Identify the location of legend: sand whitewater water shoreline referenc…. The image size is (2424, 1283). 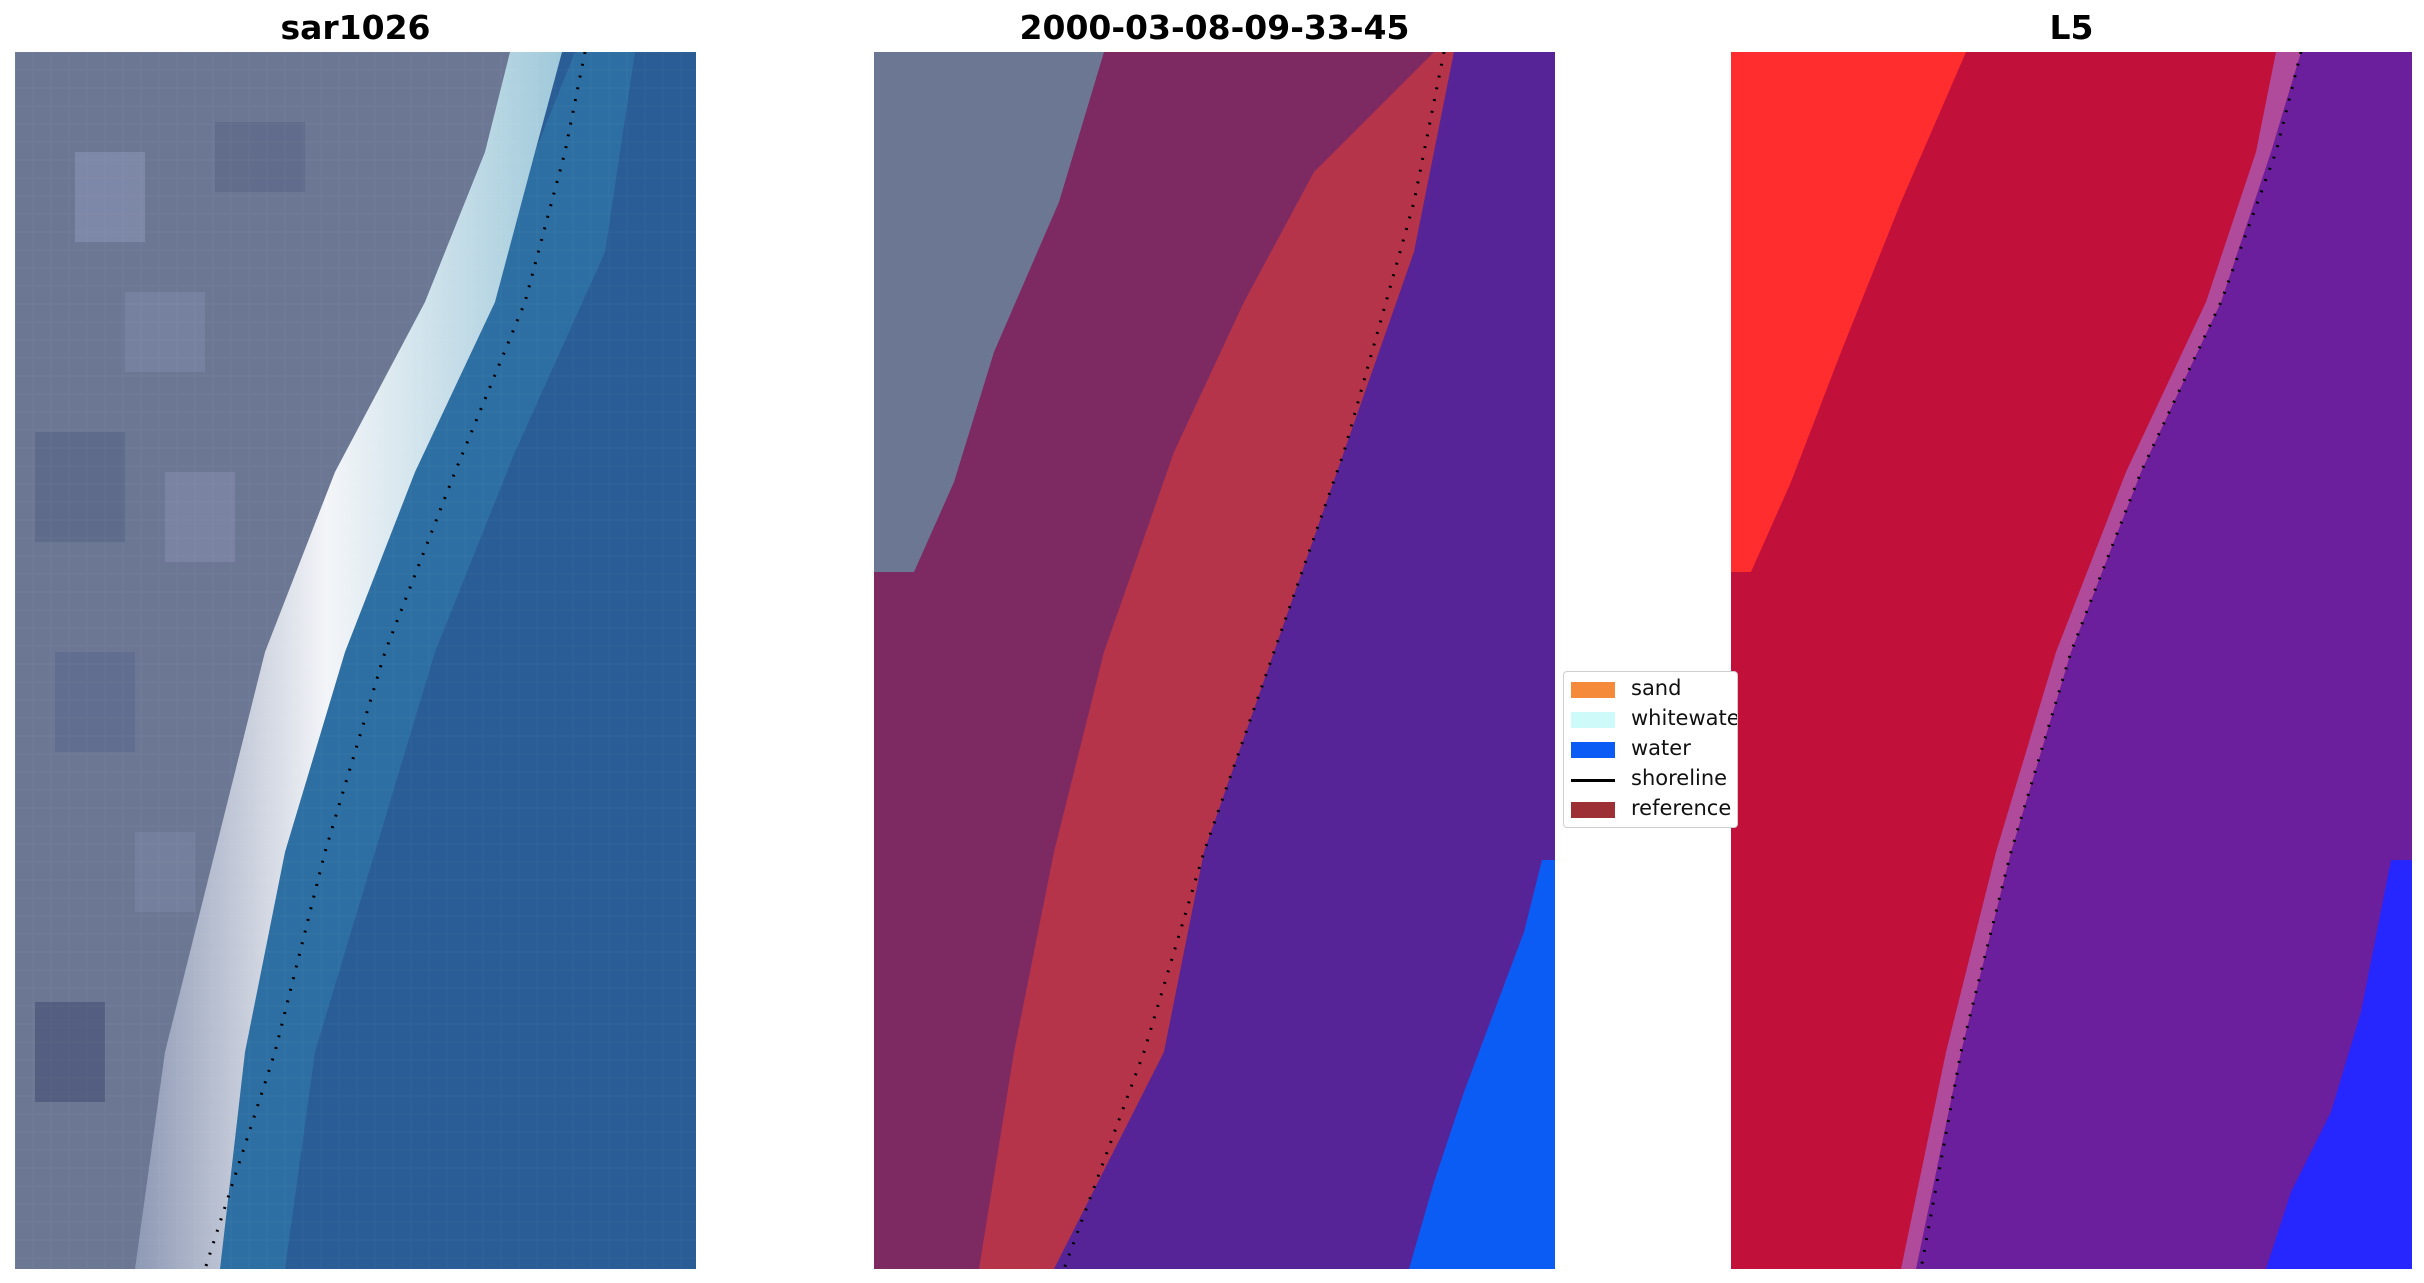
(1650, 749).